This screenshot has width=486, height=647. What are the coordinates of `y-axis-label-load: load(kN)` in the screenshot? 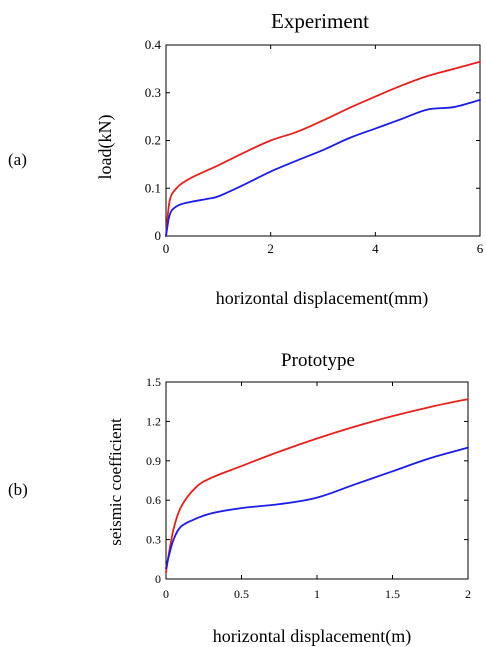 It's located at (105, 147).